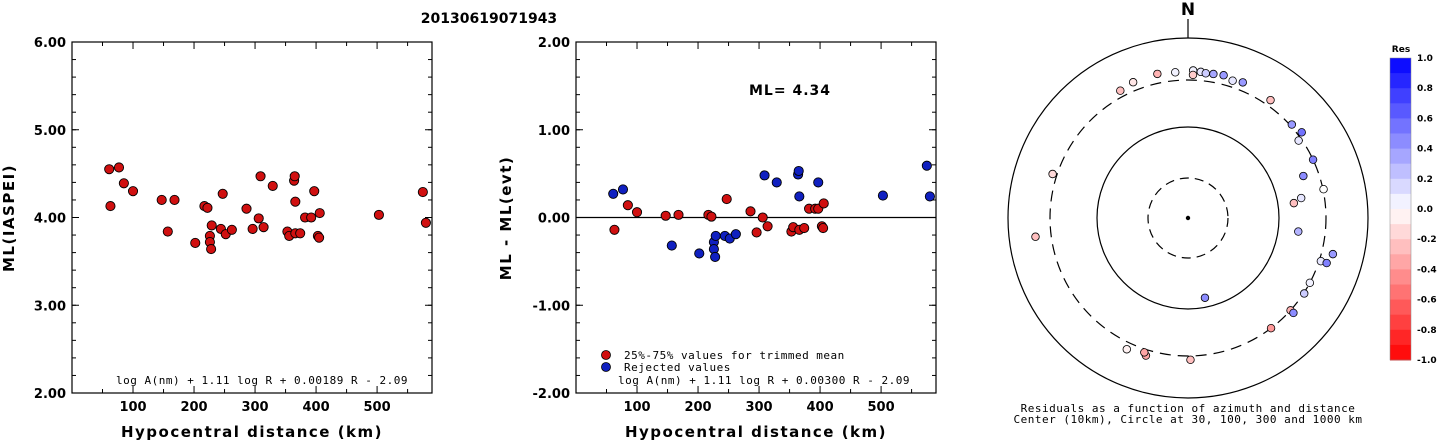  What do you see at coordinates (551, 306) in the screenshot?
I see `y-tick-label: -1.00` at bounding box center [551, 306].